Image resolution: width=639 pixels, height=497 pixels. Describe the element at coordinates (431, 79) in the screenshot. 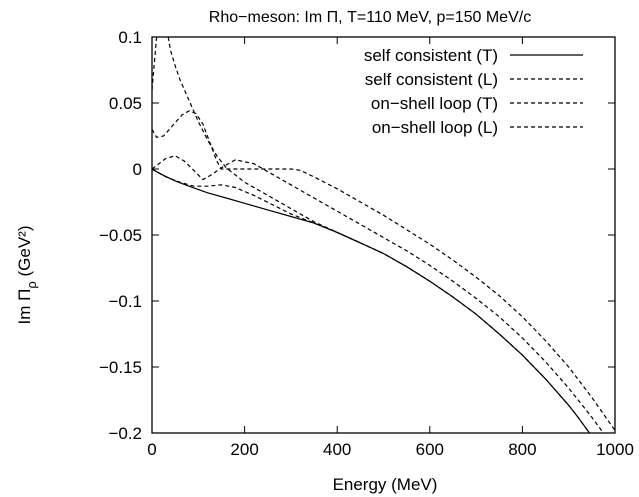

I see `legend-label: self consistent (L)` at that location.